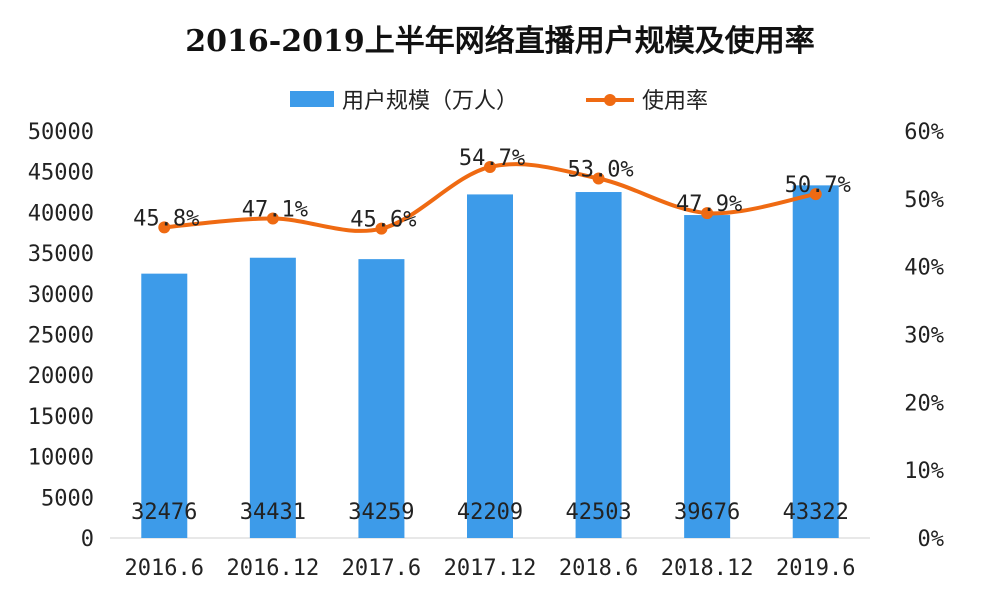  I want to click on legend: 用户规模（万人） 使用率, so click(500, 99).